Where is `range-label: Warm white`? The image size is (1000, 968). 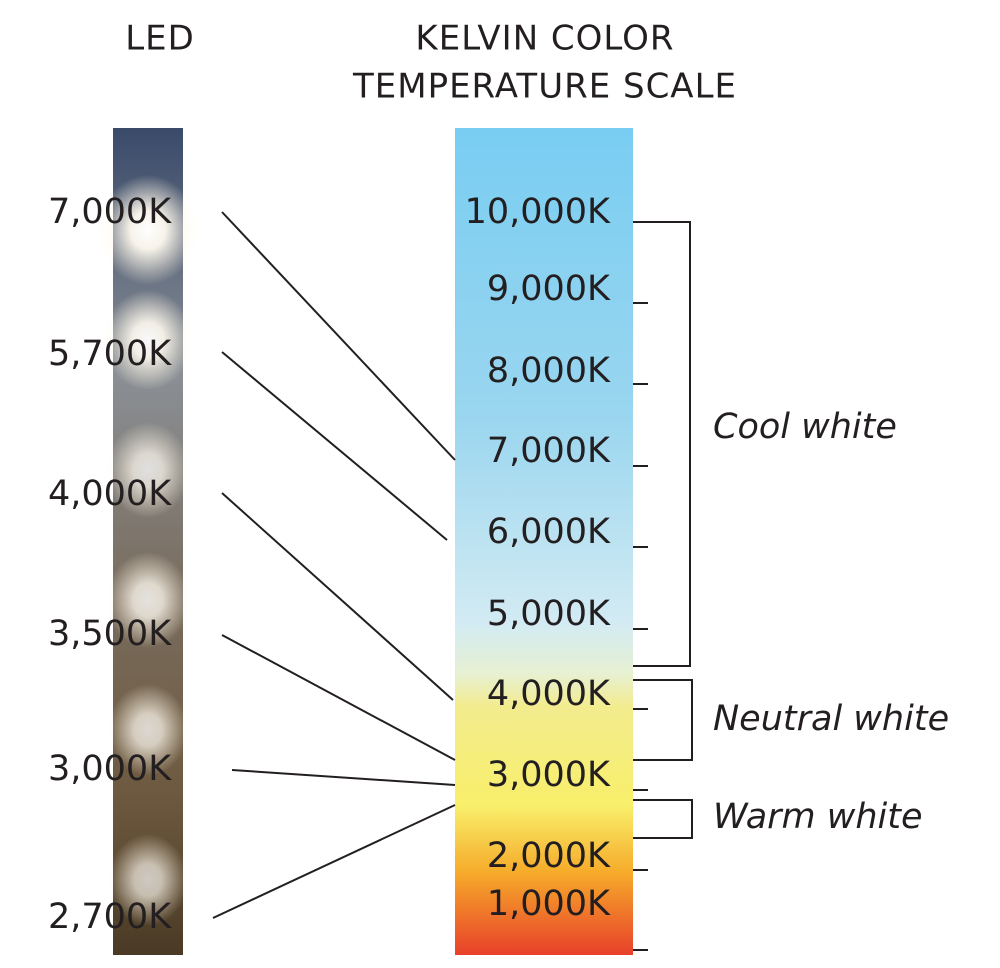
range-label: Warm white is located at coordinates (818, 817).